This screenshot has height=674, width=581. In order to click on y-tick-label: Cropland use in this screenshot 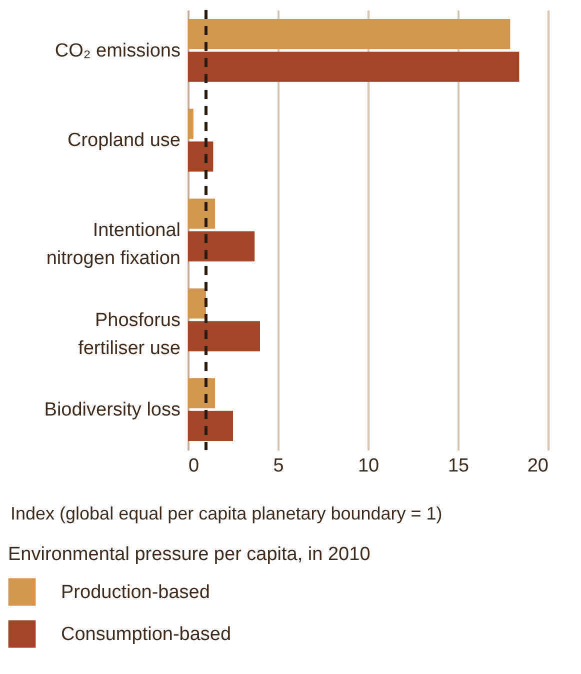, I will do `click(123, 141)`.